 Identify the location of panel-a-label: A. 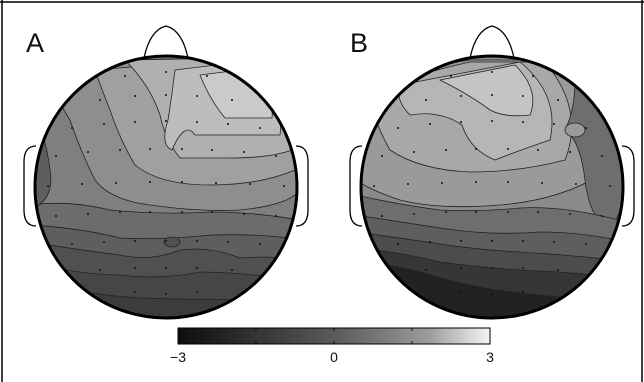
(35, 43).